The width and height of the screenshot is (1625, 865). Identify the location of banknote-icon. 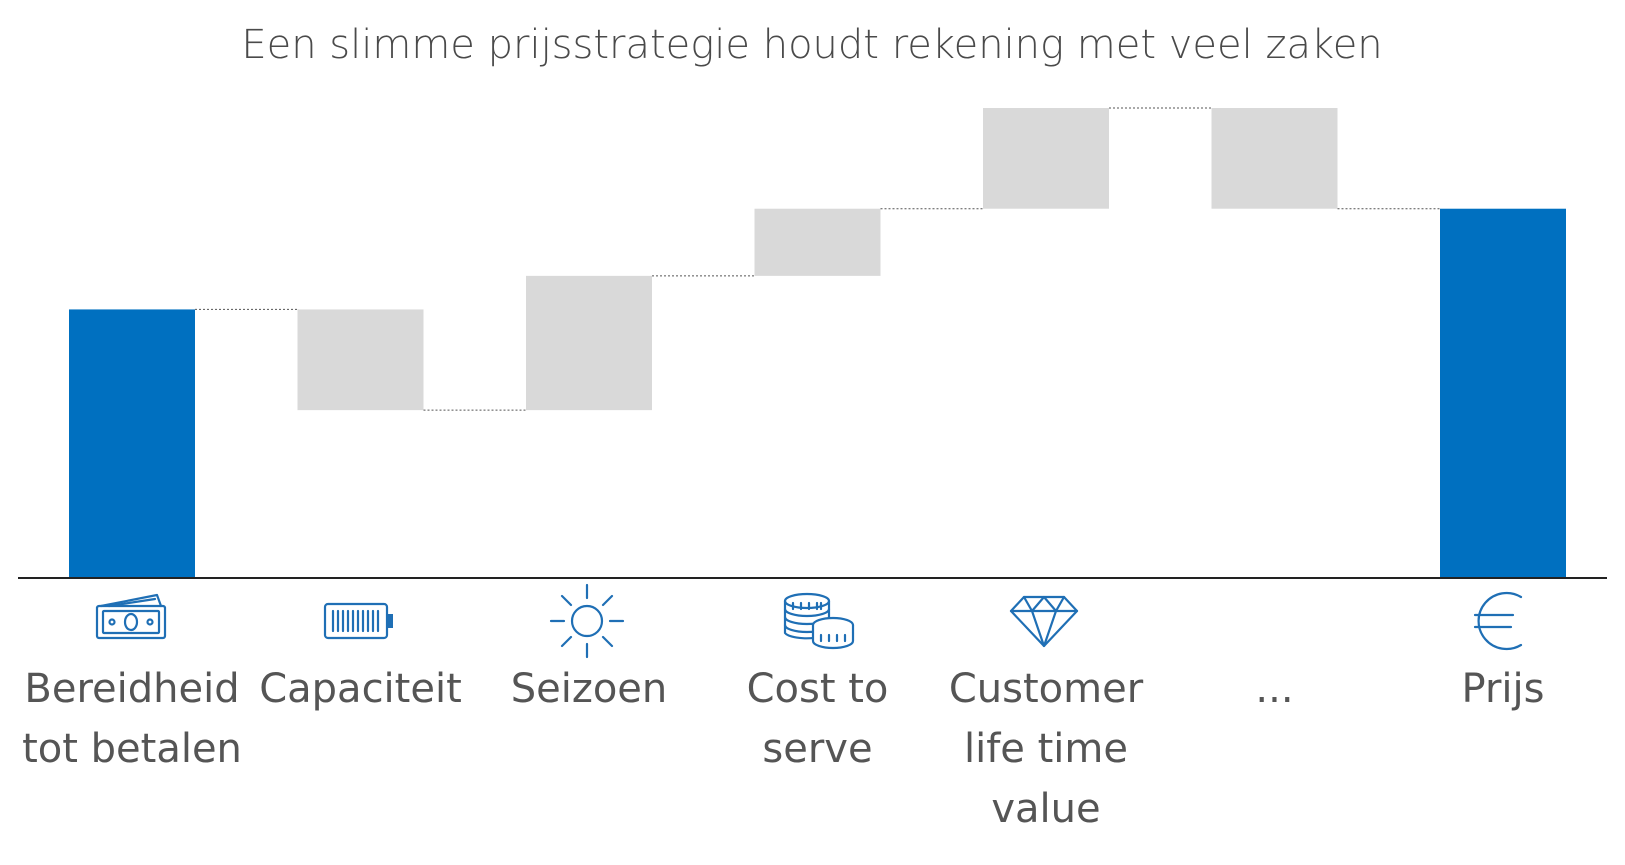
(131, 616).